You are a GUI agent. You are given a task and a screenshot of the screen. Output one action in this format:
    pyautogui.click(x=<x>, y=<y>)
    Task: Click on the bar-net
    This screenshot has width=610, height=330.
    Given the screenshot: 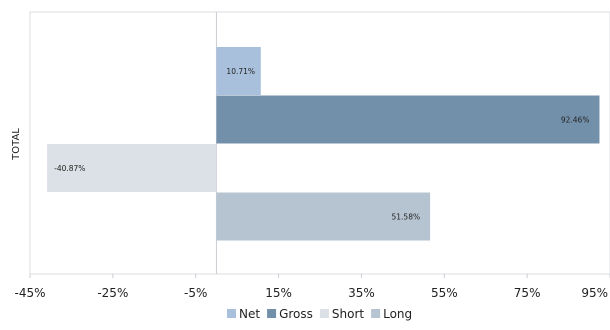 What is the action you would take?
    pyautogui.click(x=238, y=71)
    